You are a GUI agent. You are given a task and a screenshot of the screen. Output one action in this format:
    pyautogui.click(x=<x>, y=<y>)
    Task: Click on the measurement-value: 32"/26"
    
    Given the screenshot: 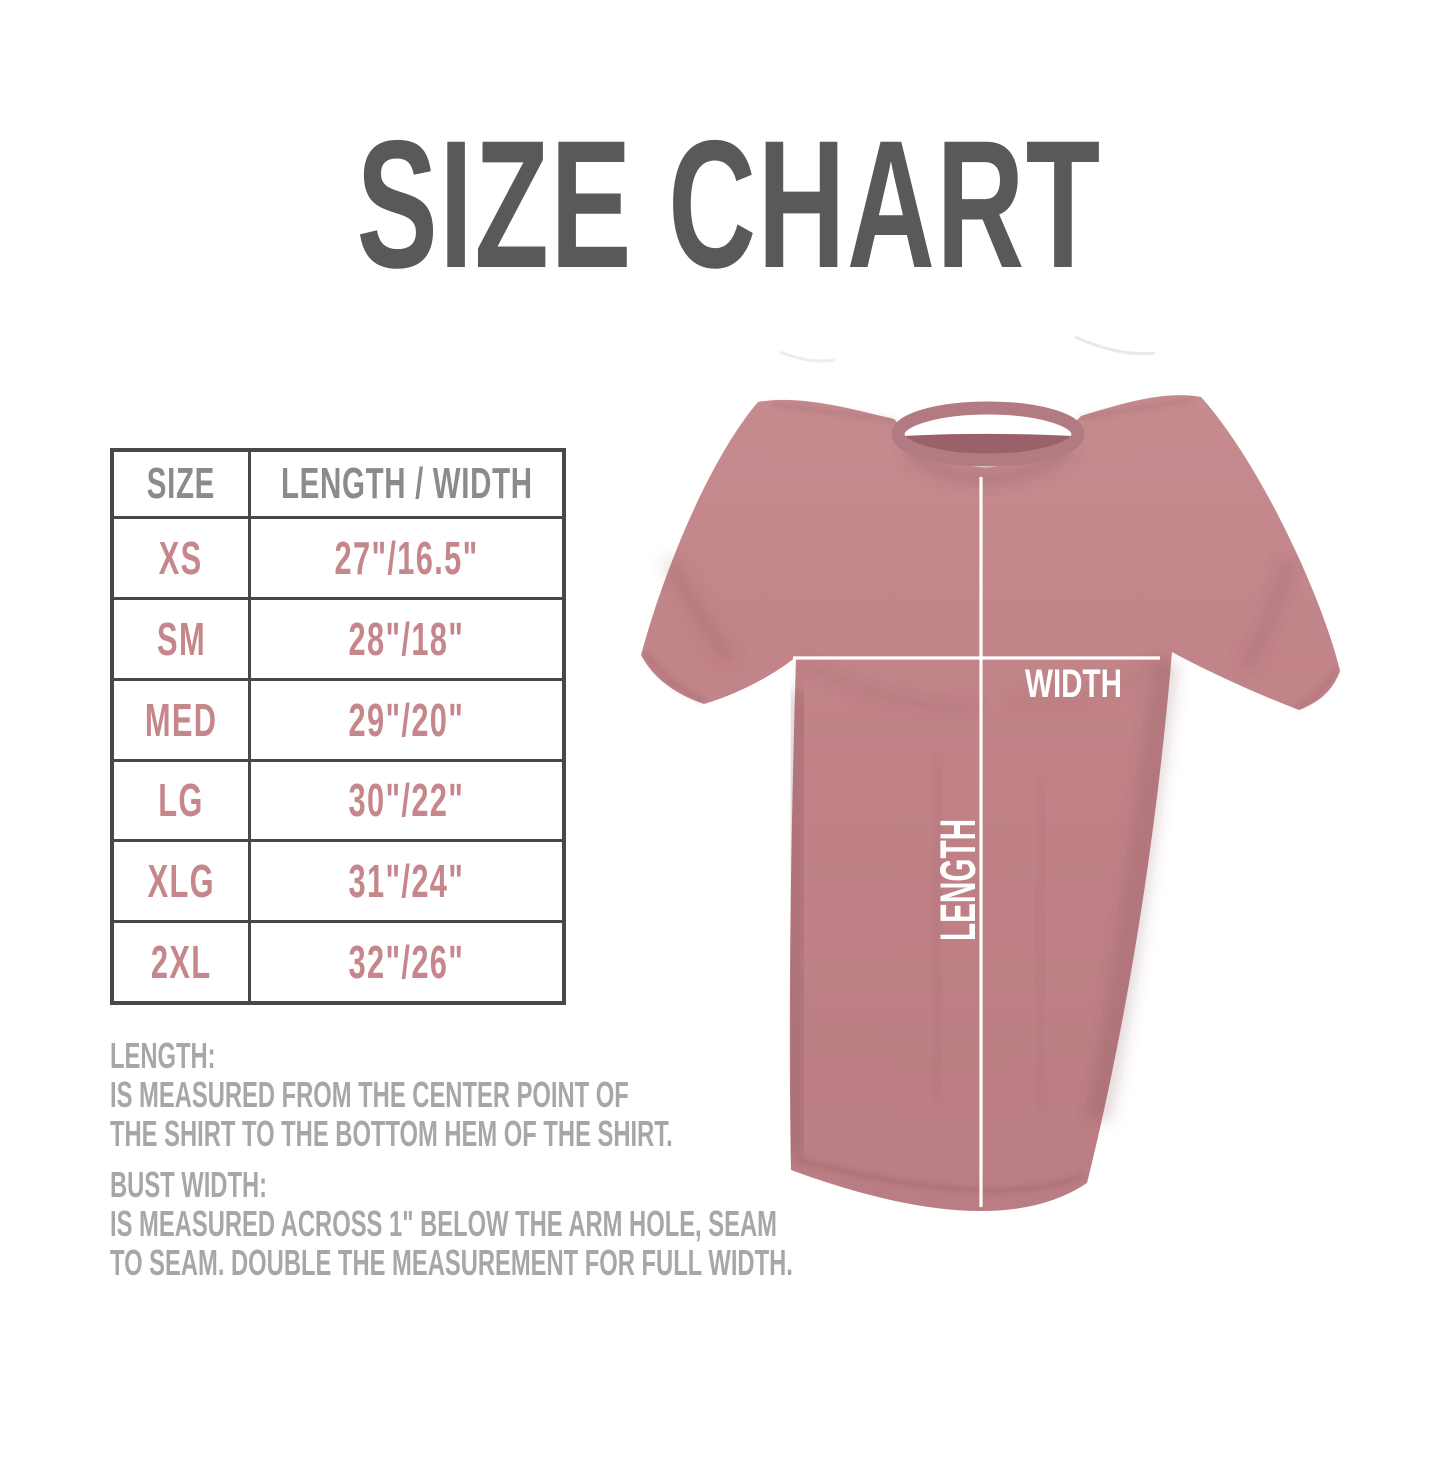 What is the action you would take?
    pyautogui.click(x=406, y=962)
    